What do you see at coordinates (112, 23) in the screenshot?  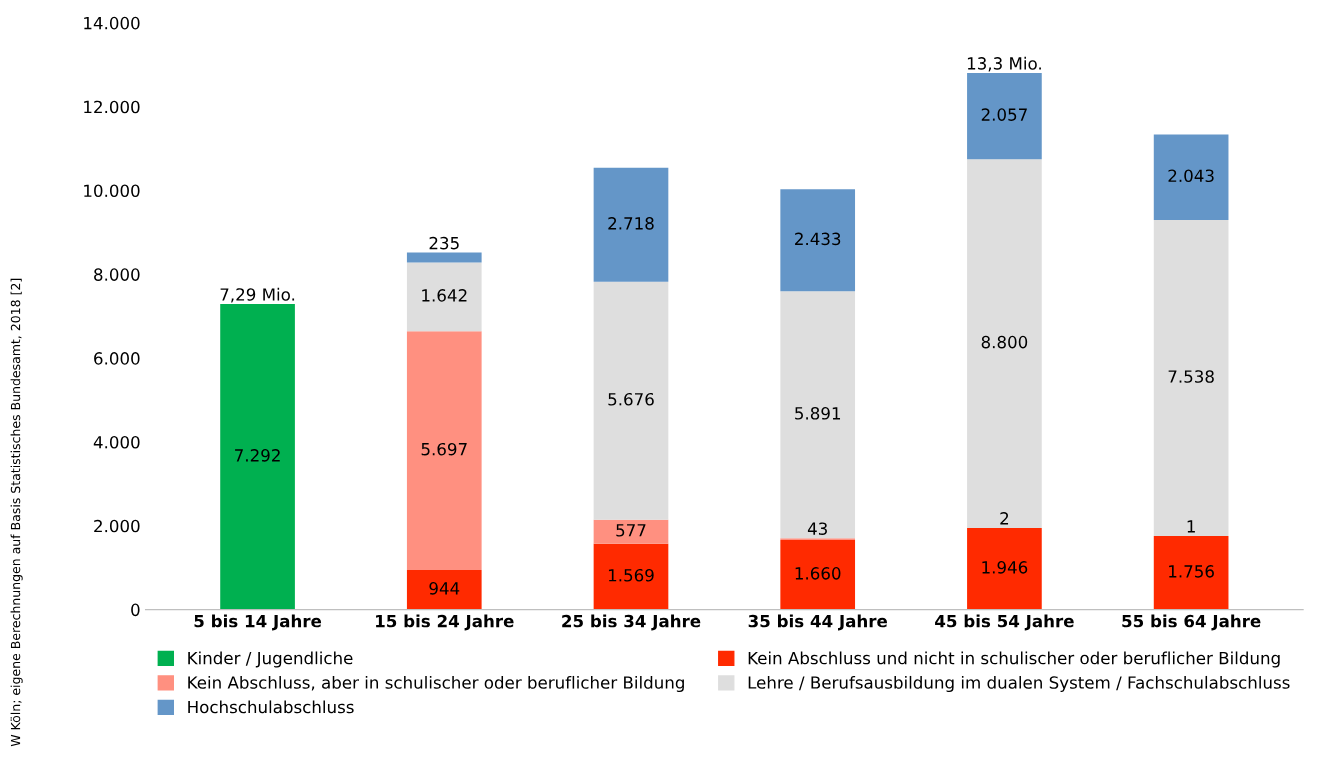 I see `y-tick-label: 14.000` at bounding box center [112, 23].